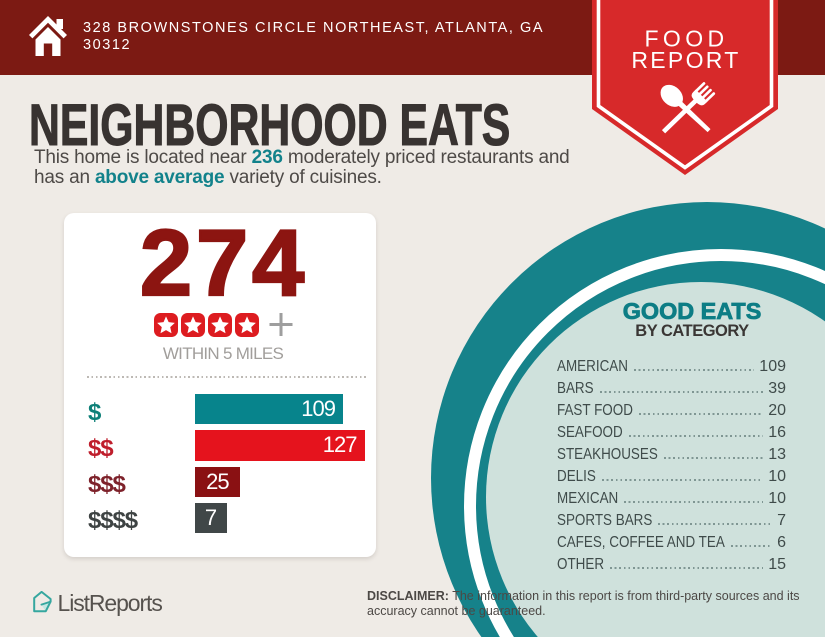 This screenshot has width=825, height=637. Describe the element at coordinates (686, 39) in the screenshot. I see `svg-text: FOOD` at that location.